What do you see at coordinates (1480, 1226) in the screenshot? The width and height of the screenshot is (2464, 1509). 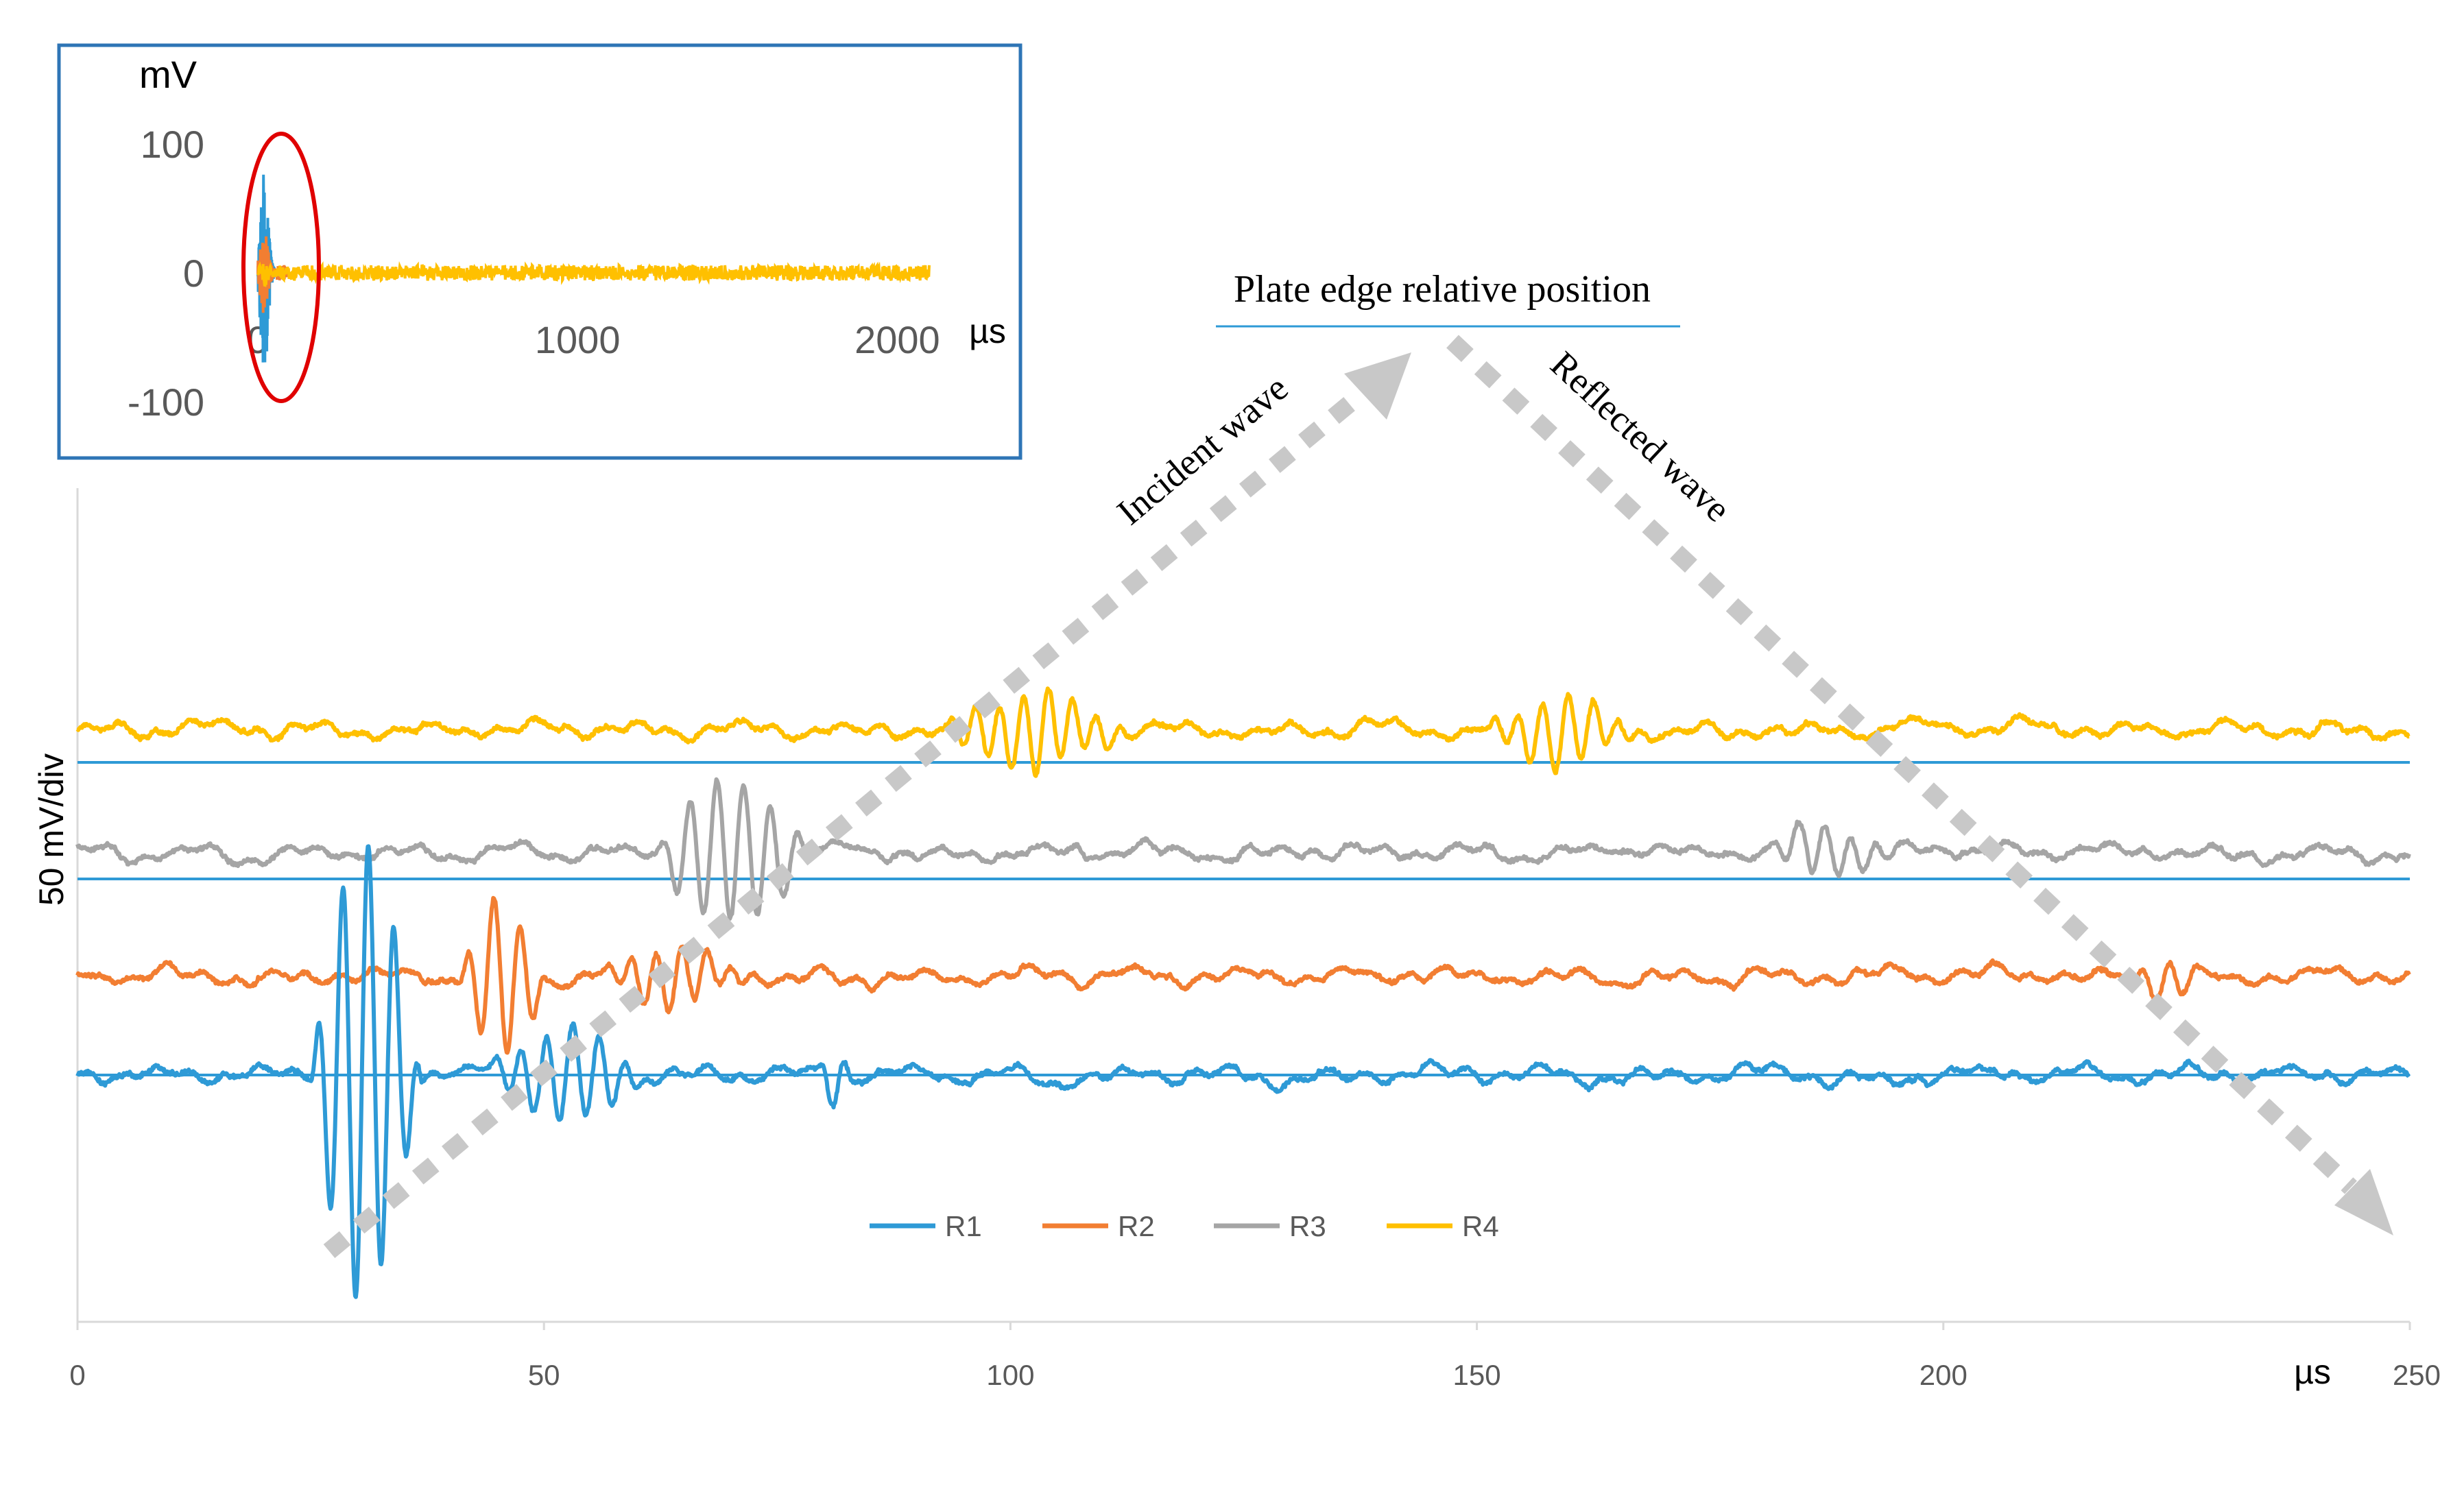 I see `legend-label-r4: R4` at bounding box center [1480, 1226].